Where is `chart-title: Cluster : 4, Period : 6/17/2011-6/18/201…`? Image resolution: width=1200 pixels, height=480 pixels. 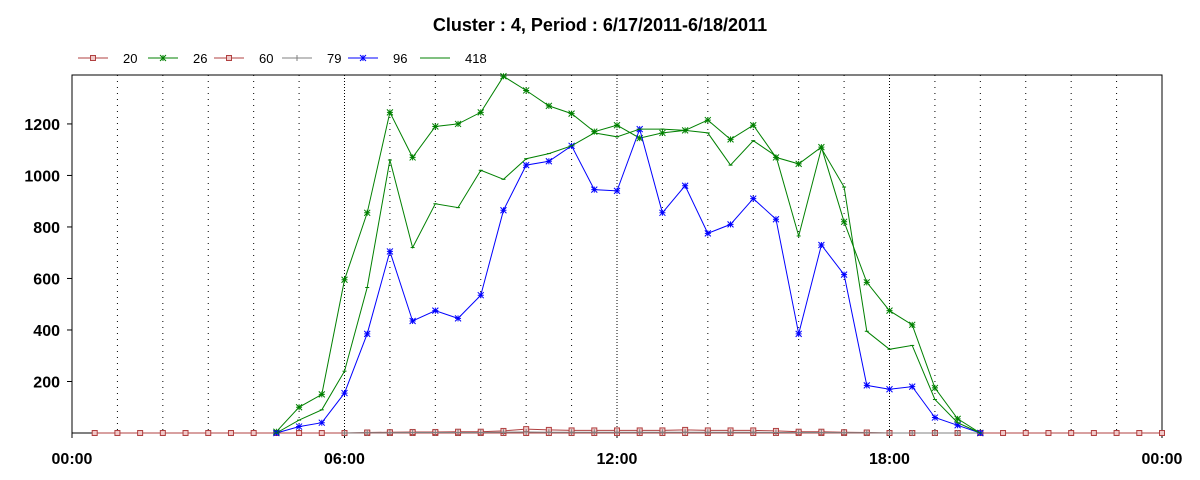 chart-title: Cluster : 4, Period : 6/17/2011-6/18/201… is located at coordinates (600, 25).